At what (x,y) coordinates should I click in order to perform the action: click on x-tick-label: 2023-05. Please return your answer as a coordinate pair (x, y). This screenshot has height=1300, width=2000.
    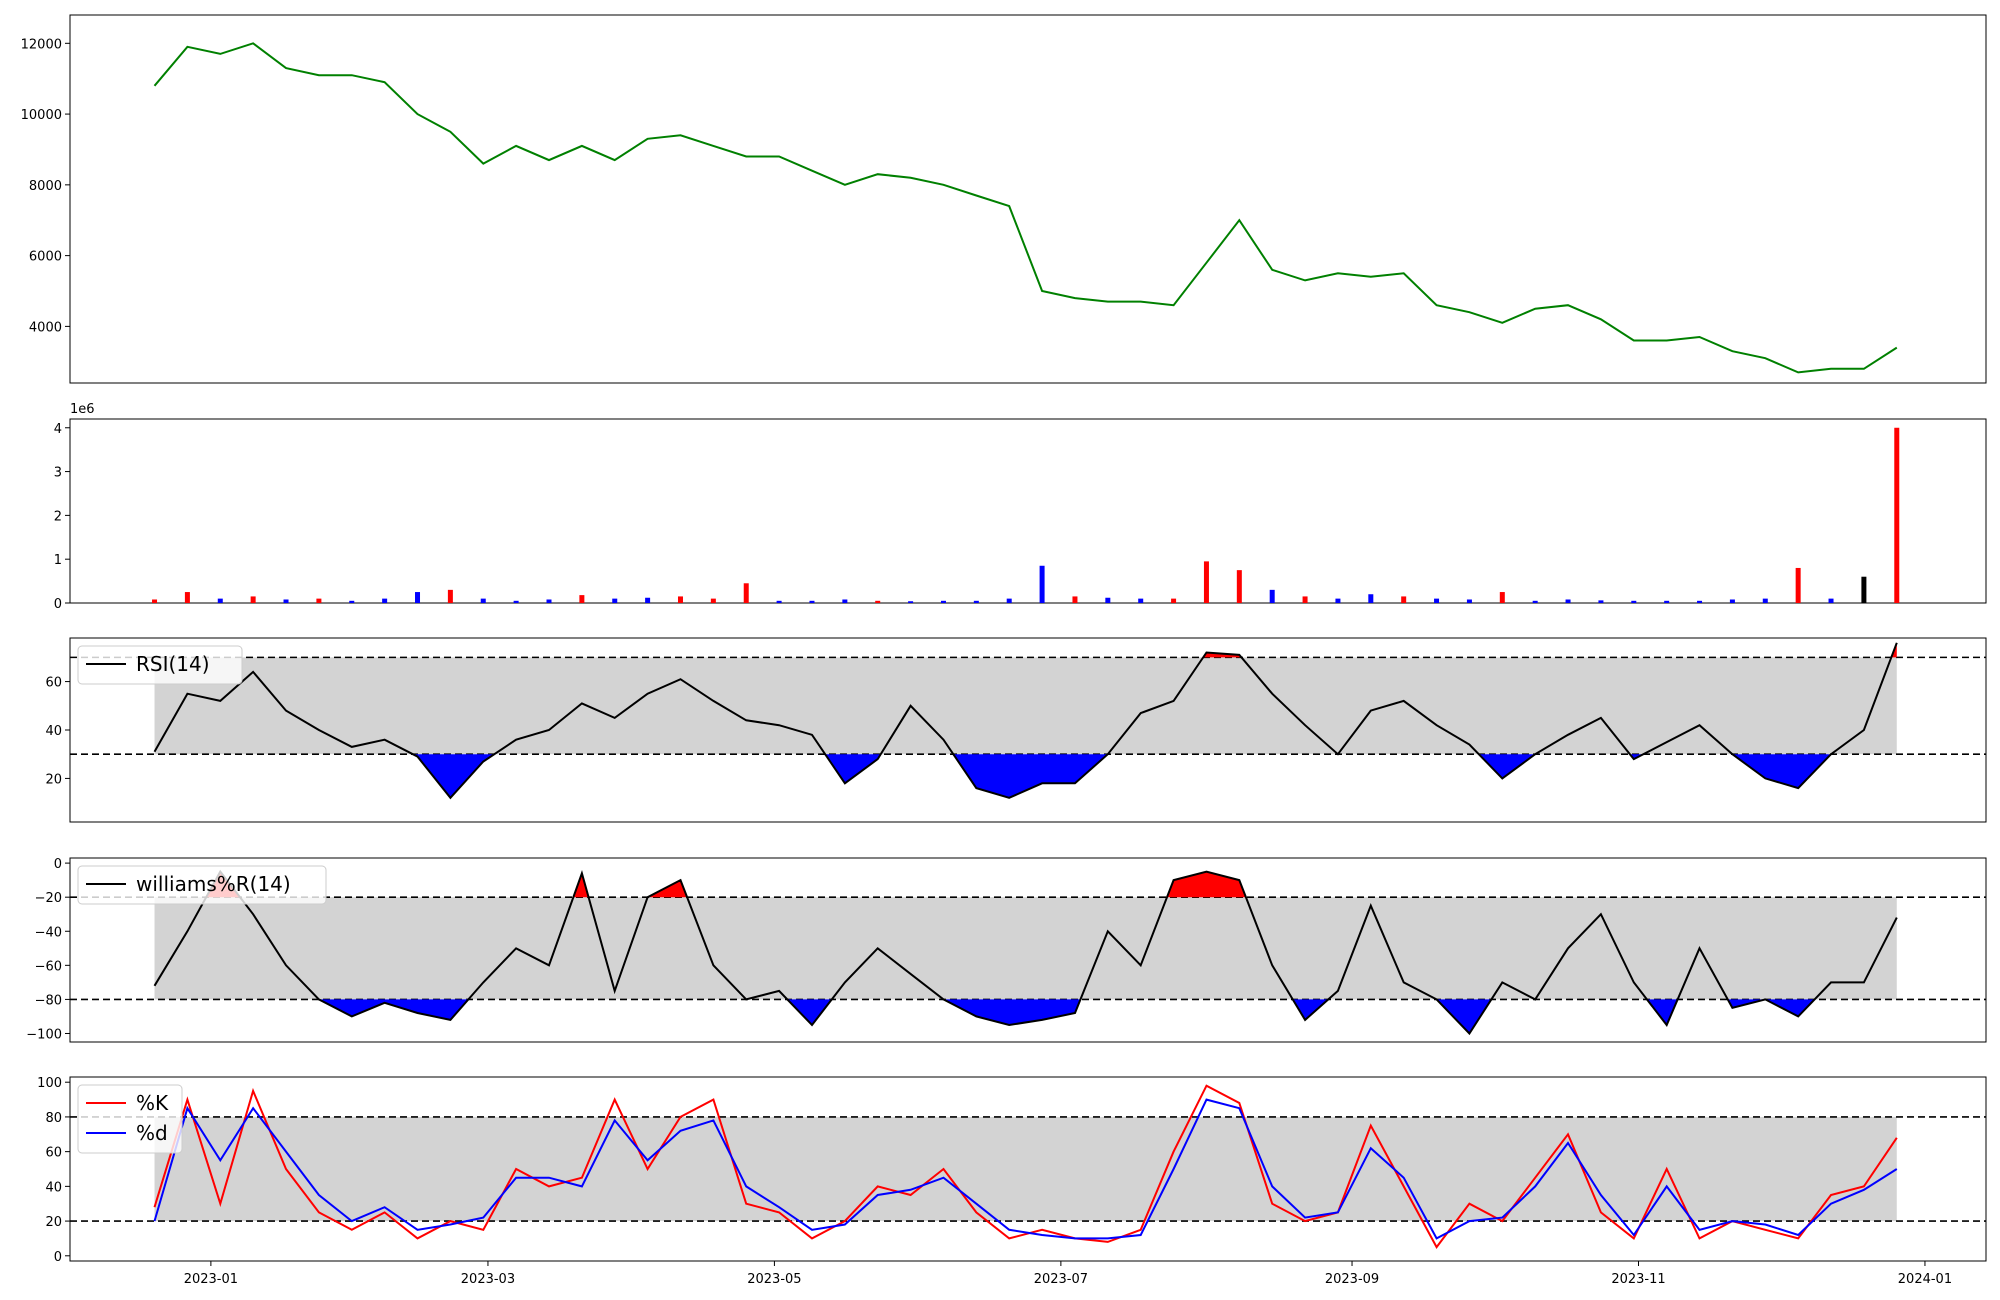
    Looking at the image, I should click on (774, 1279).